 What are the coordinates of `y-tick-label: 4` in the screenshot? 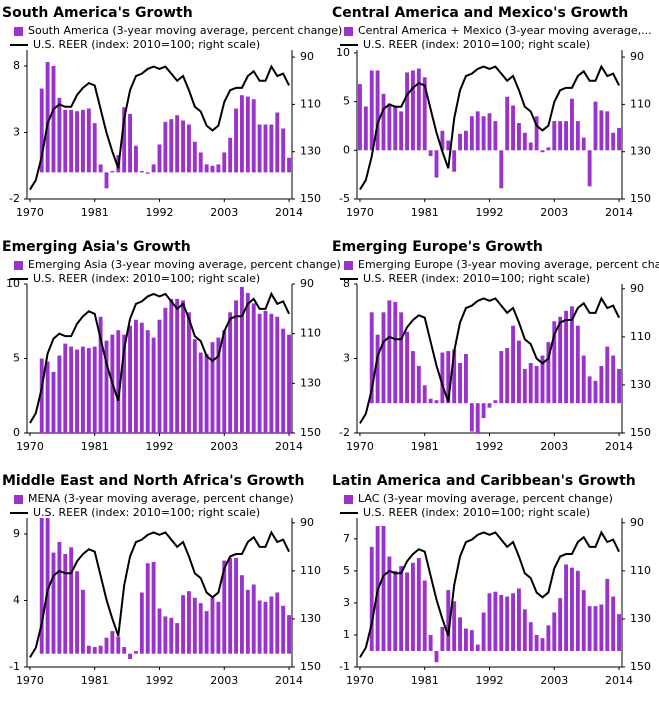 It's located at (16, 599).